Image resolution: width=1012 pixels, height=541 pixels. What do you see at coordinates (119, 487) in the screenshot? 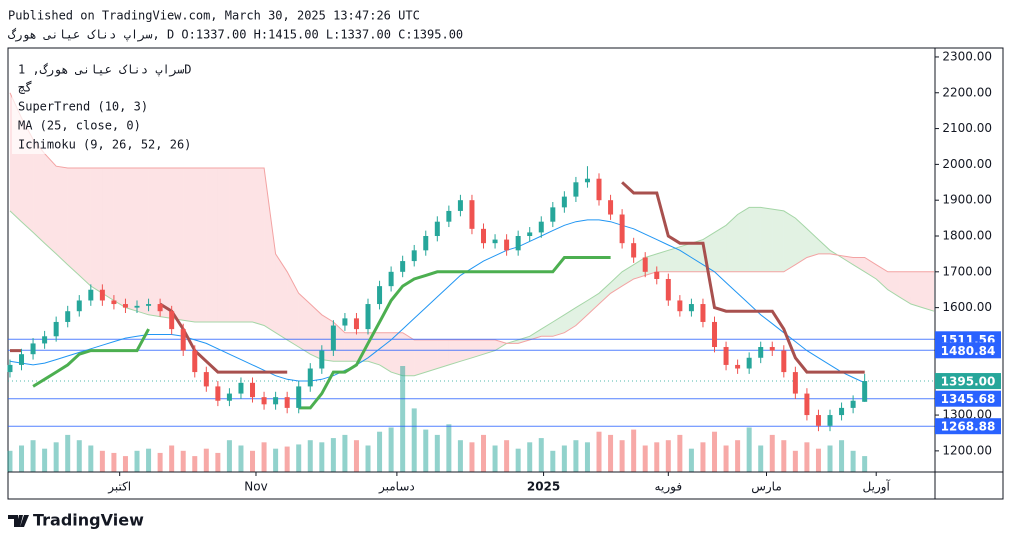
I see `x-tick-label: اکتبر` at bounding box center [119, 487].